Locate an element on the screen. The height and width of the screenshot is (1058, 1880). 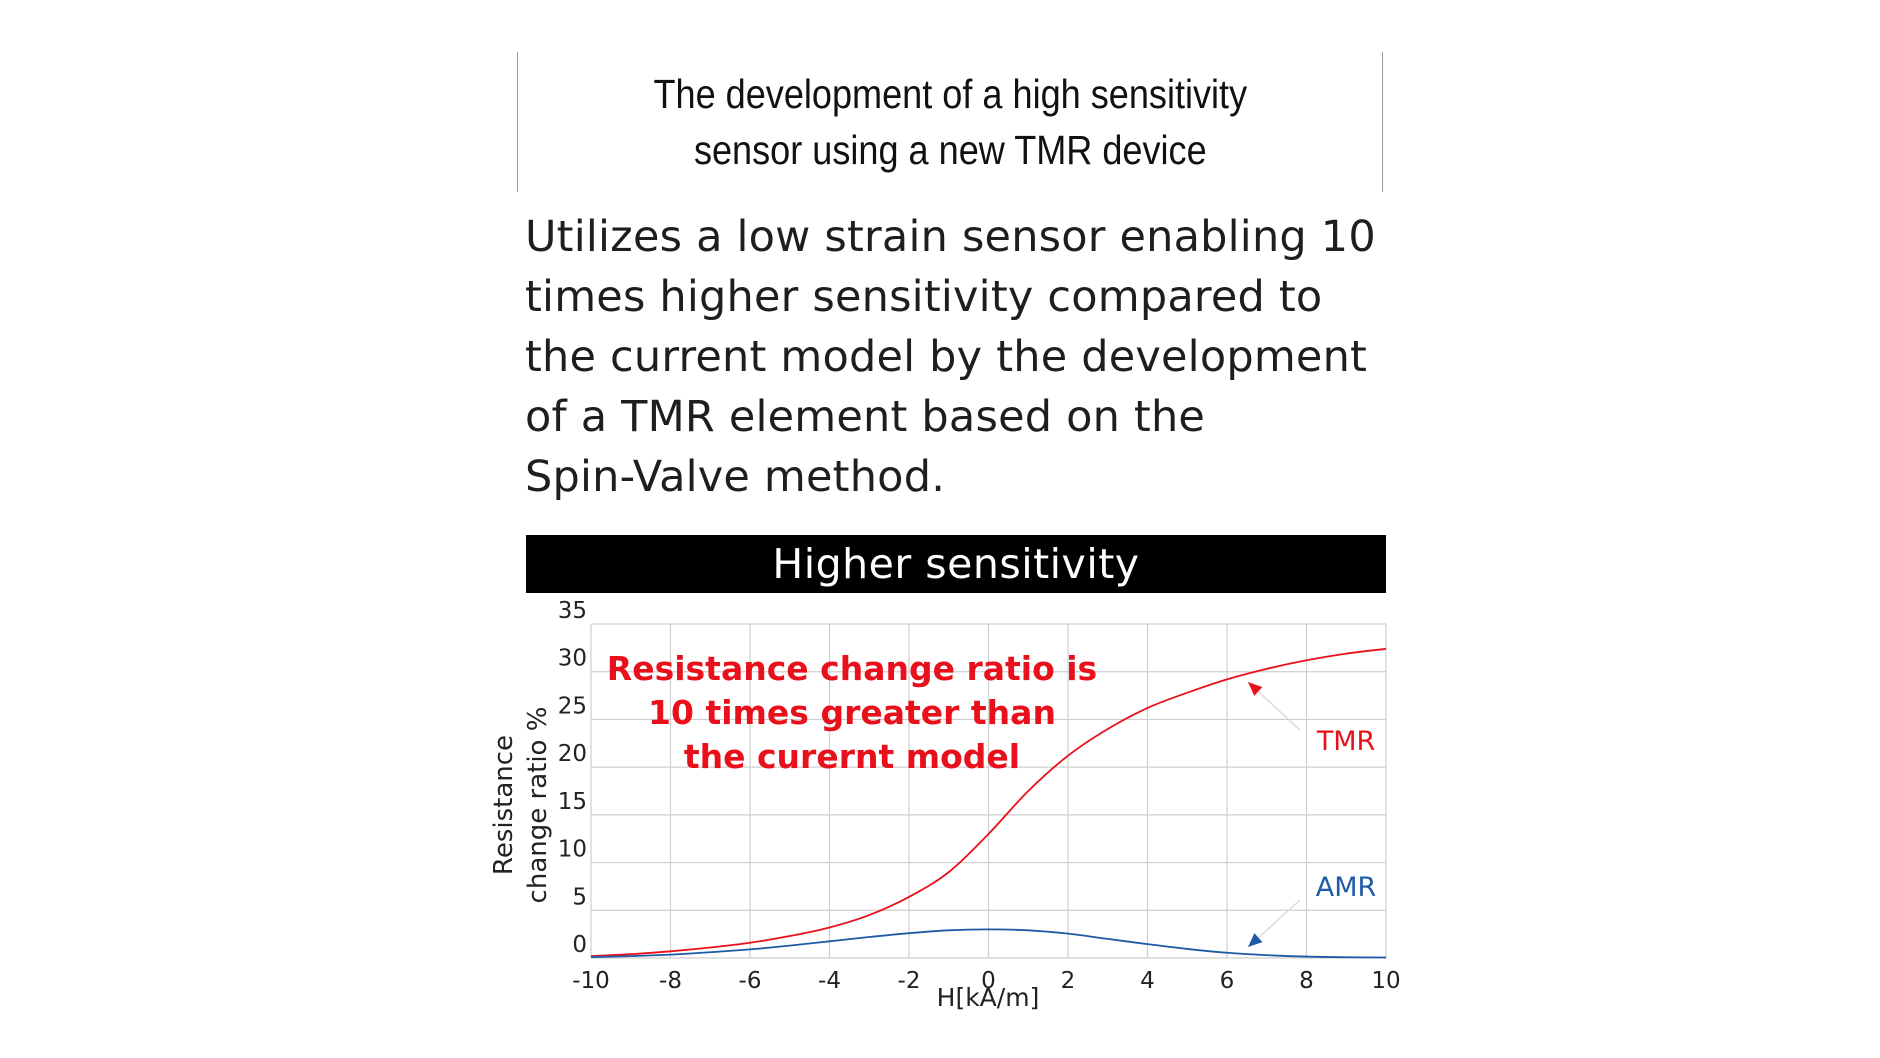
x-tick-label: 8 is located at coordinates (1306, 981).